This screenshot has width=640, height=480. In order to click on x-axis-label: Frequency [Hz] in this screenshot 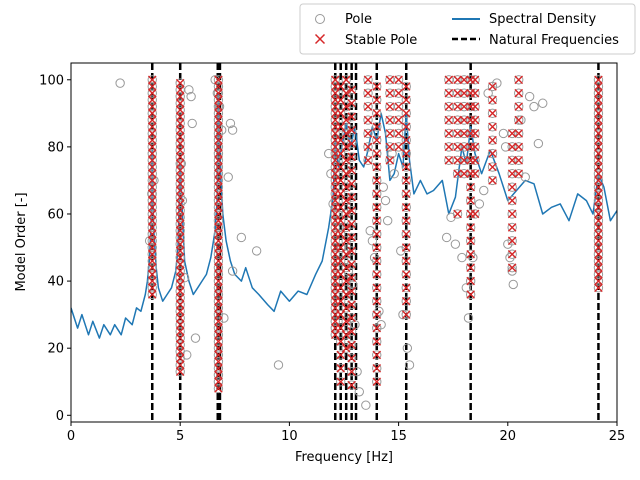, I will do `click(344, 457)`.